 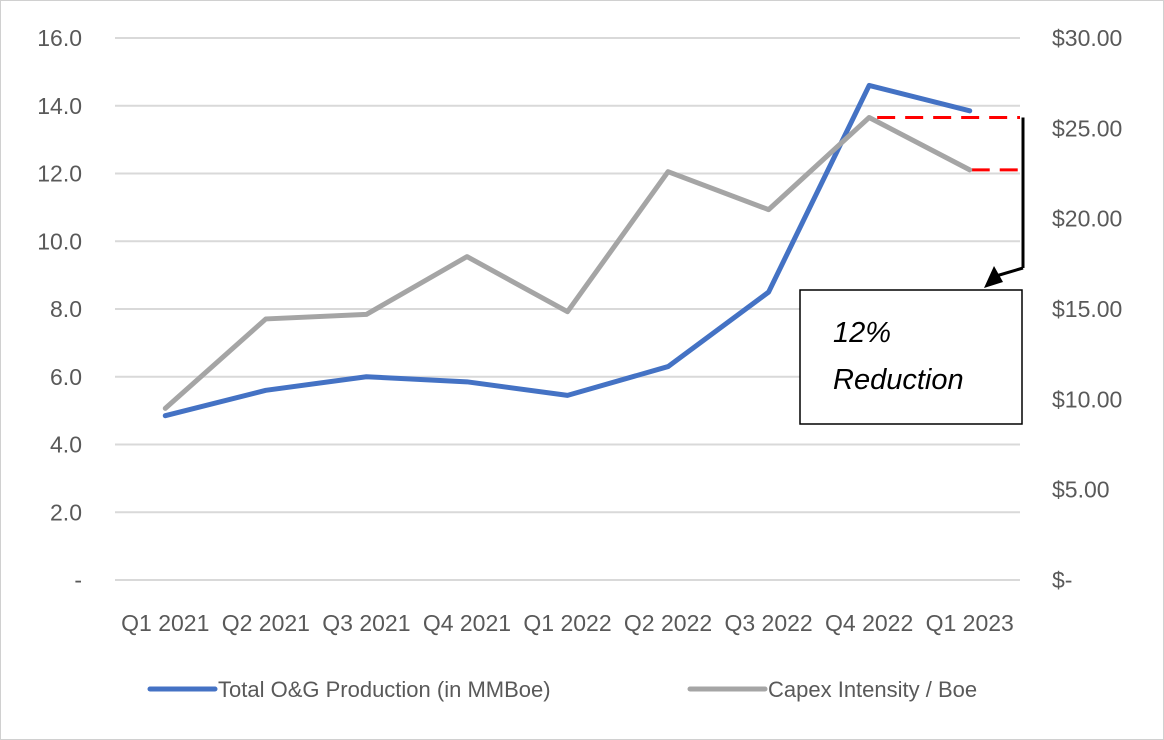 What do you see at coordinates (1062, 580) in the screenshot?
I see `y2-tick-label: $-` at bounding box center [1062, 580].